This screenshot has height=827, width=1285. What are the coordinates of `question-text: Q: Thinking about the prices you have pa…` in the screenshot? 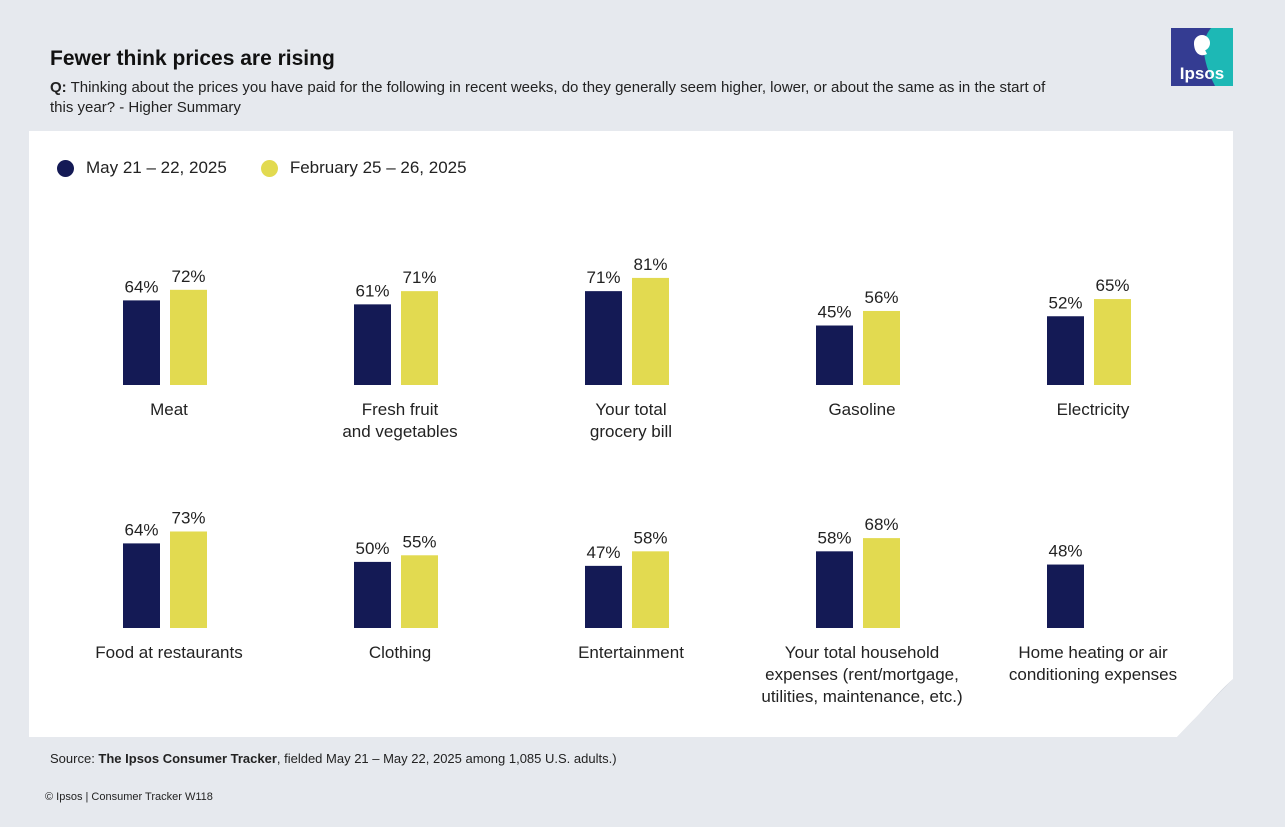 It's located at (555, 98).